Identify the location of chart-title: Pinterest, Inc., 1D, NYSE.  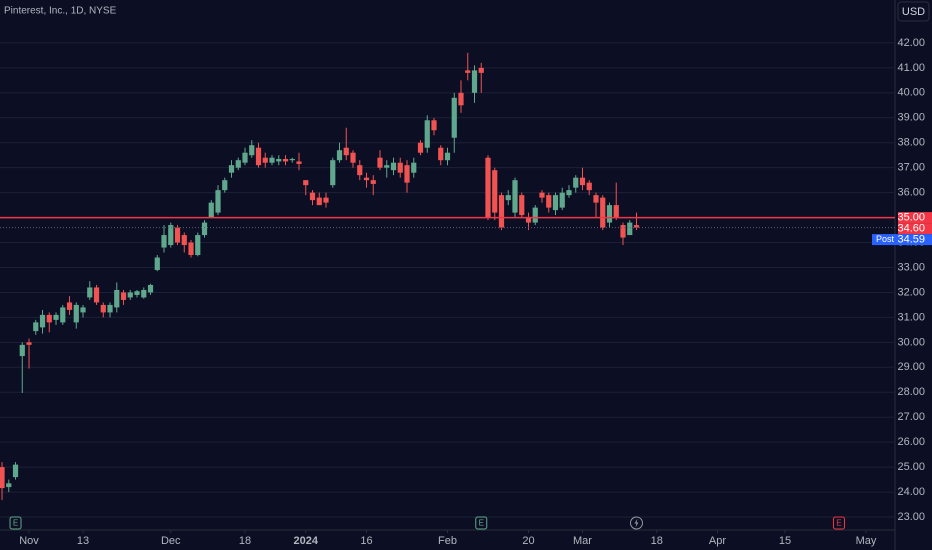
(60, 11).